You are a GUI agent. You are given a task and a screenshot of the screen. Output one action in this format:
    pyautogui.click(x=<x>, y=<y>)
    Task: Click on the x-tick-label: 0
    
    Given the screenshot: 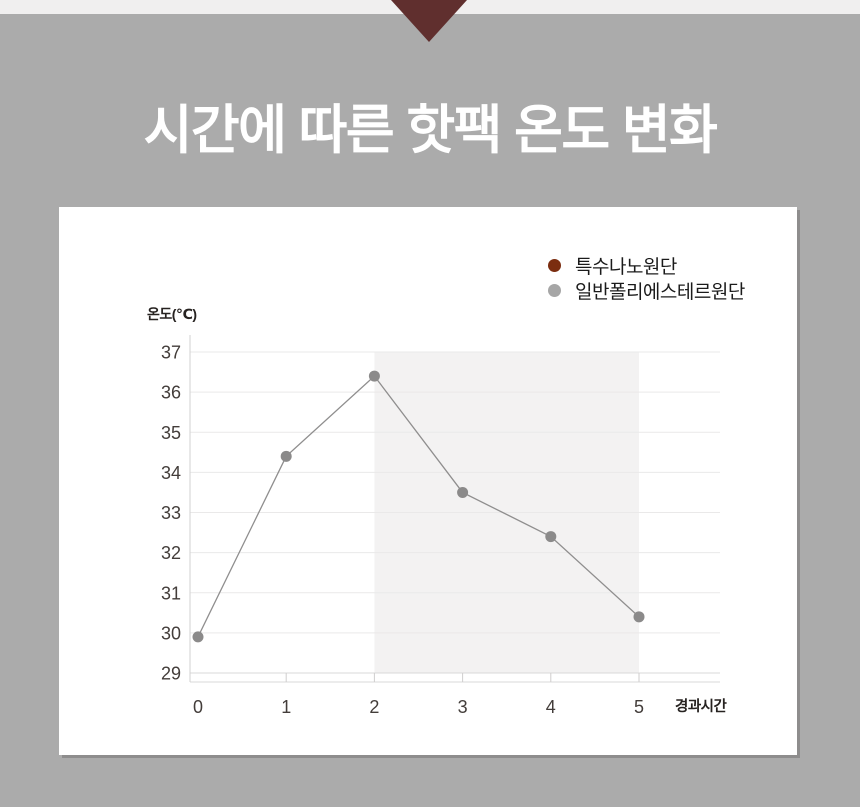 What is the action you would take?
    pyautogui.click(x=198, y=707)
    